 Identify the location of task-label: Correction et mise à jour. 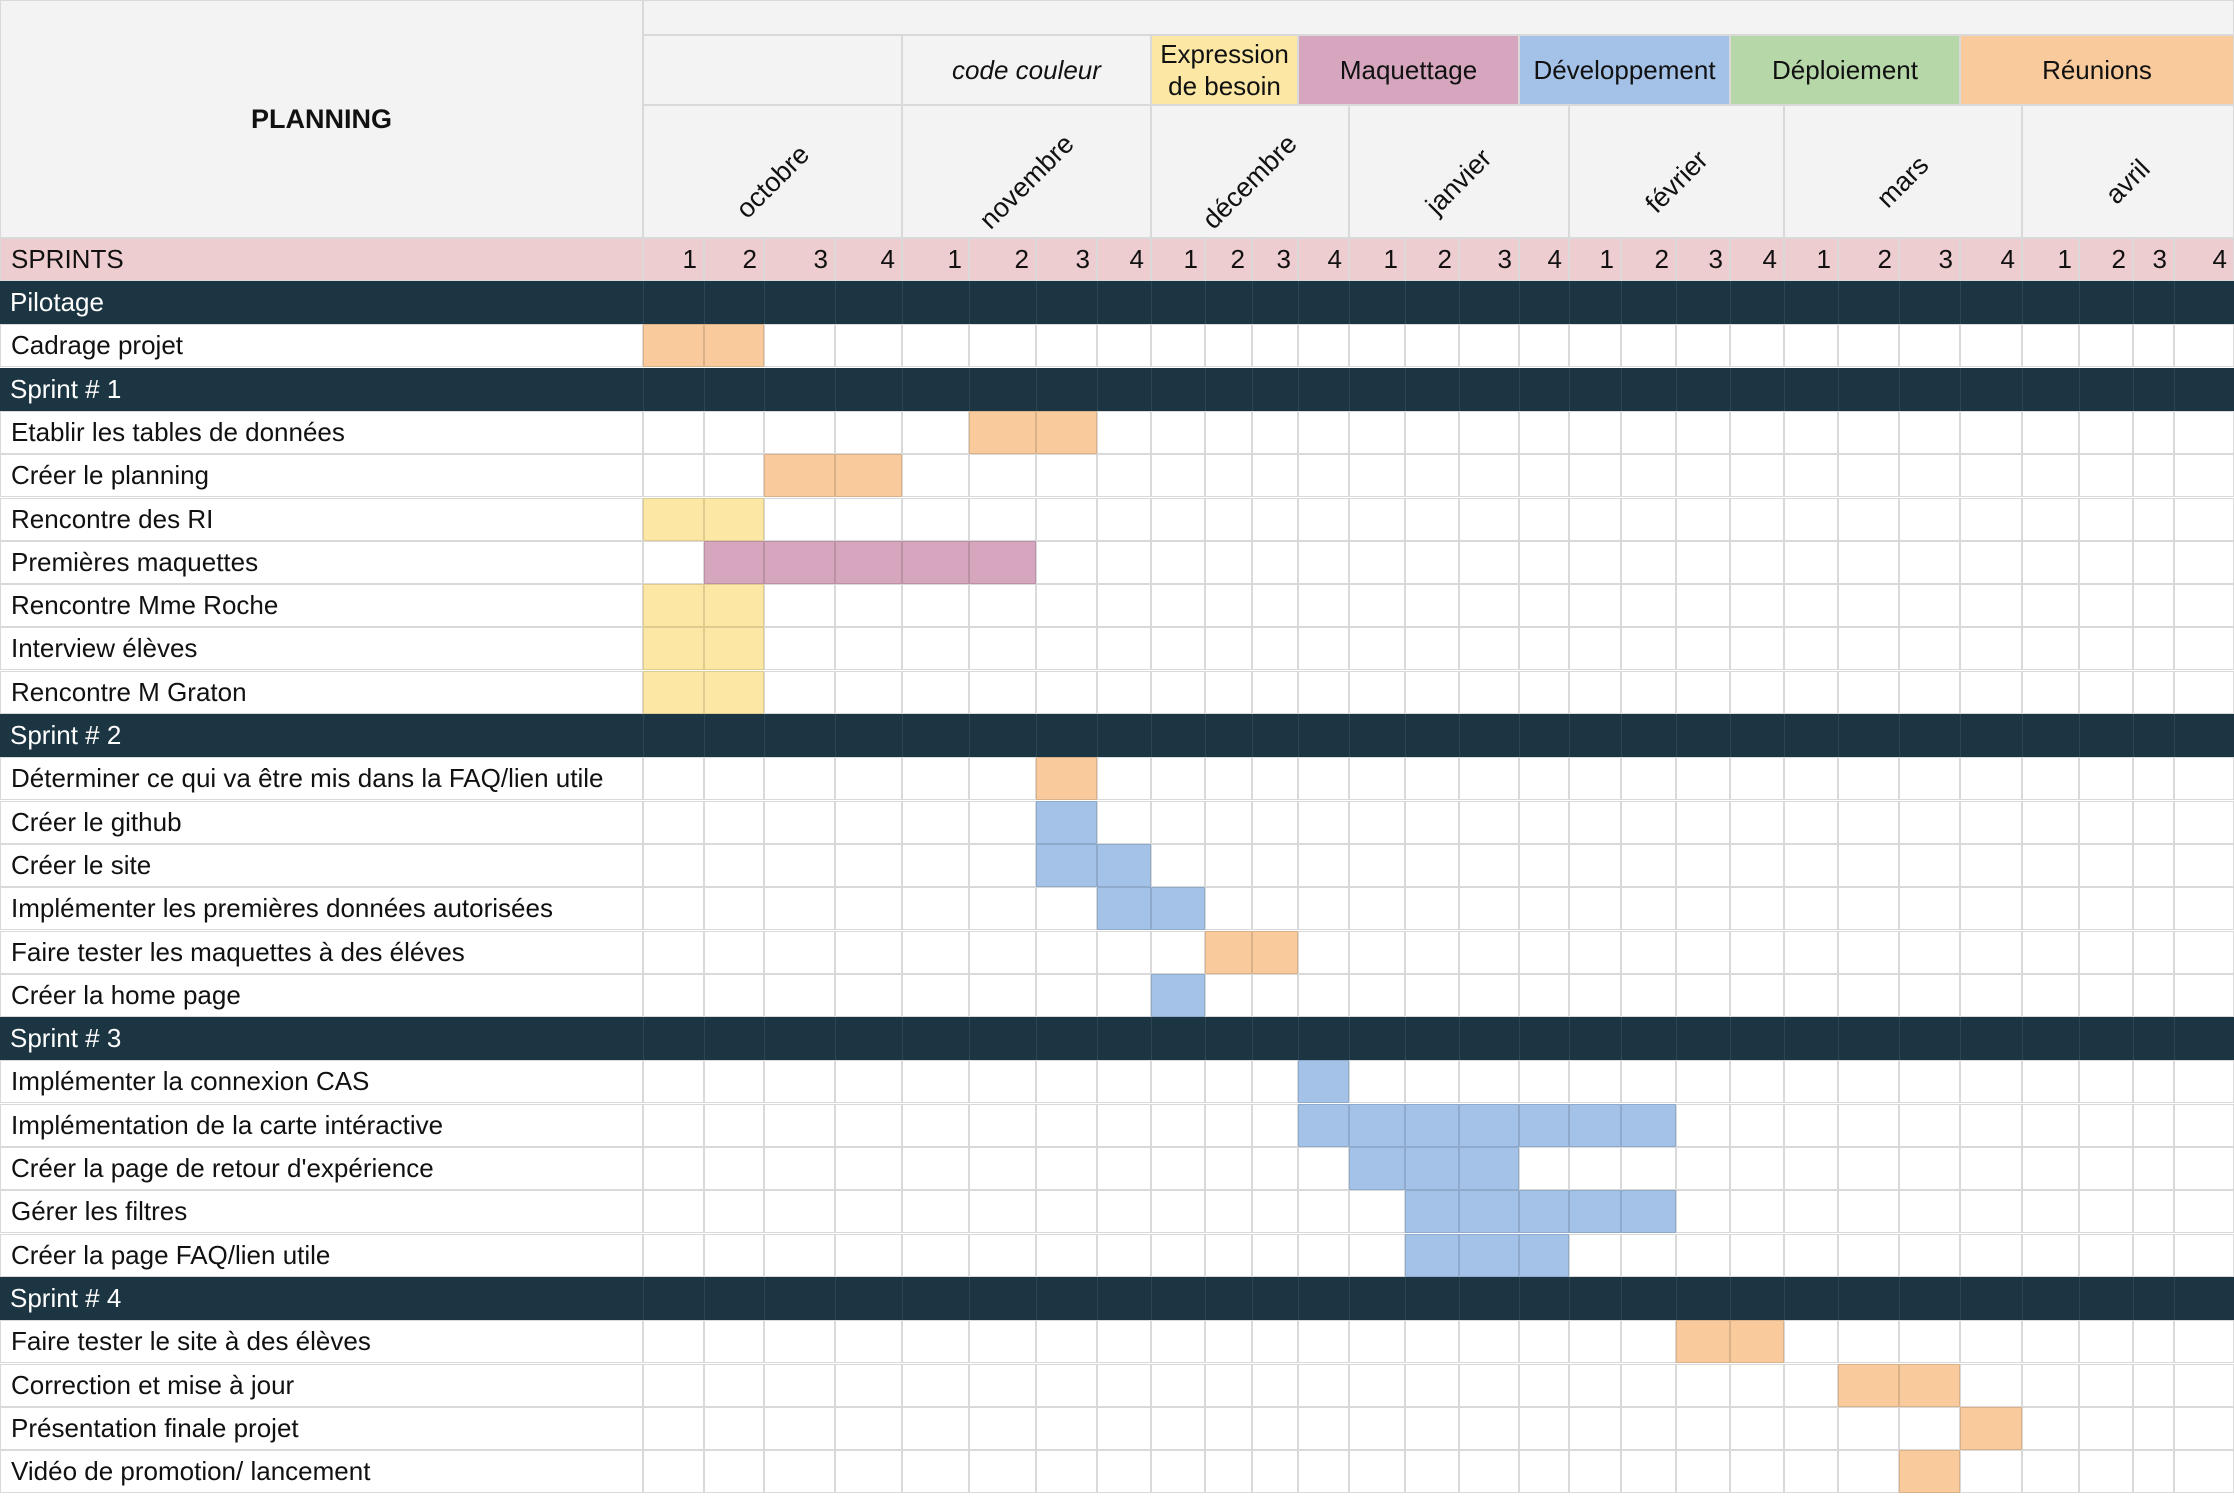
(321, 1385).